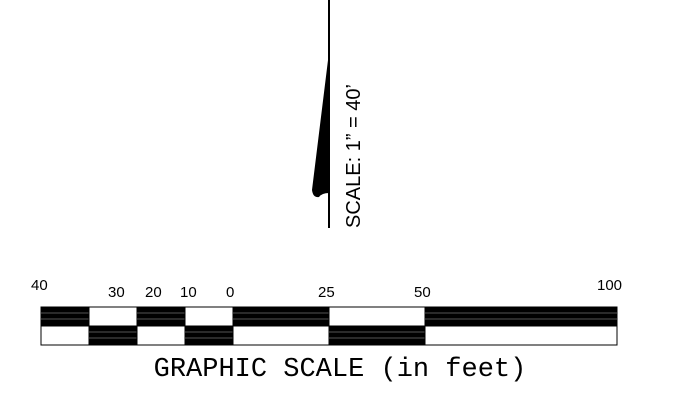 The image size is (691, 393). Describe the element at coordinates (39, 285) in the screenshot. I see `scale-label: 40` at that location.